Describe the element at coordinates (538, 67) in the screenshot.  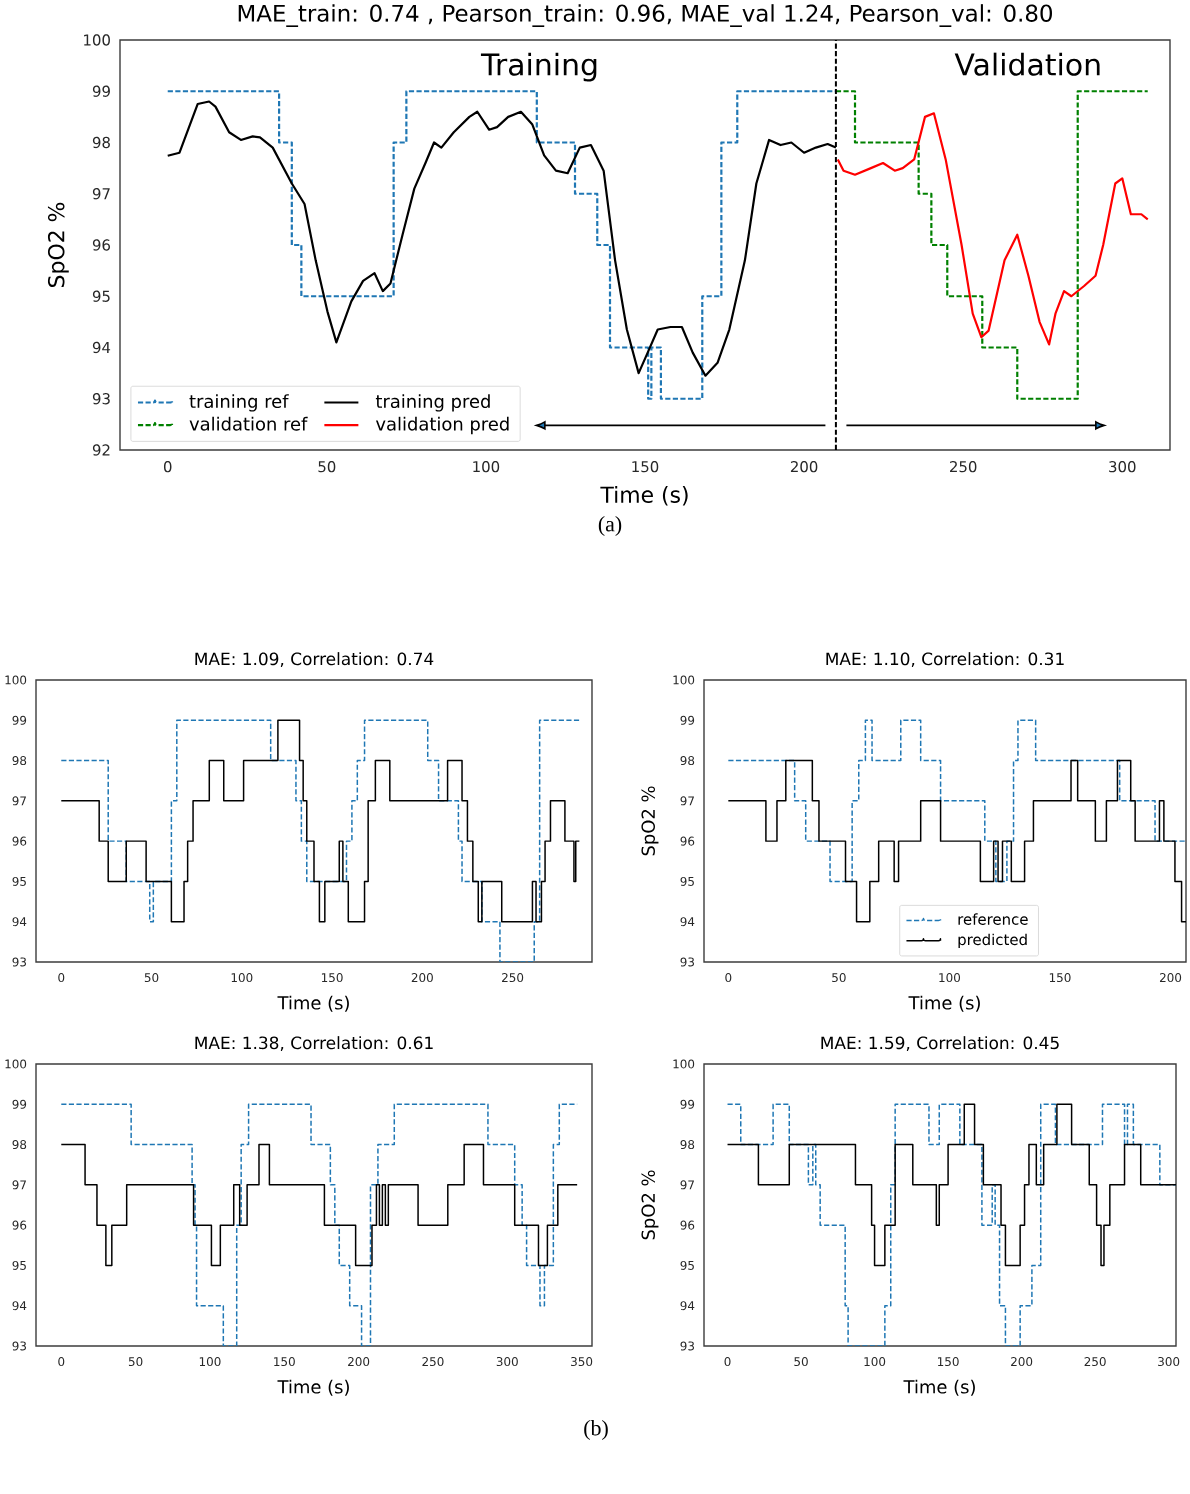
I see `annotation: Training` at that location.